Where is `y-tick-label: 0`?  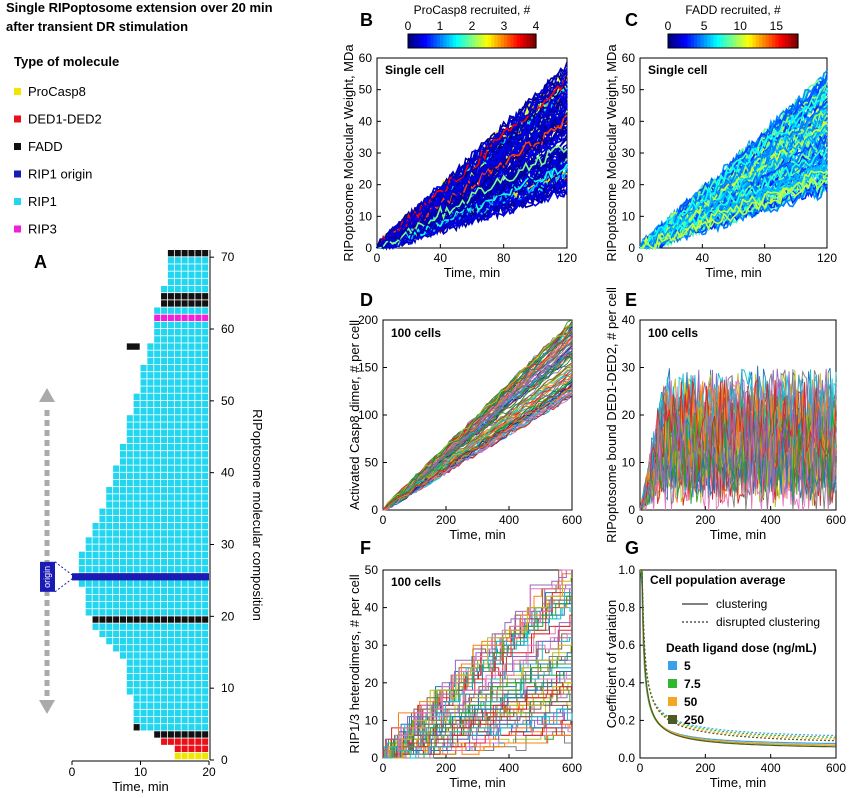
y-tick-label: 0 is located at coordinates (374, 758).